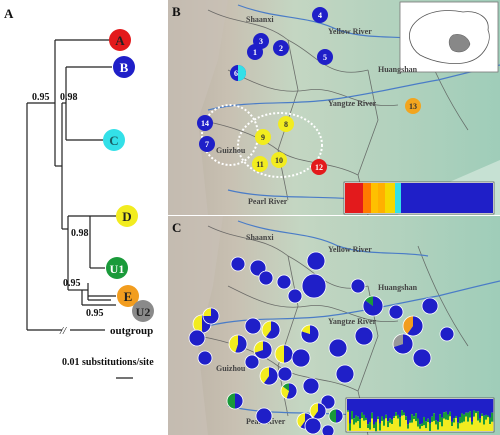  I want to click on tip-c-label: C, so click(113, 140).